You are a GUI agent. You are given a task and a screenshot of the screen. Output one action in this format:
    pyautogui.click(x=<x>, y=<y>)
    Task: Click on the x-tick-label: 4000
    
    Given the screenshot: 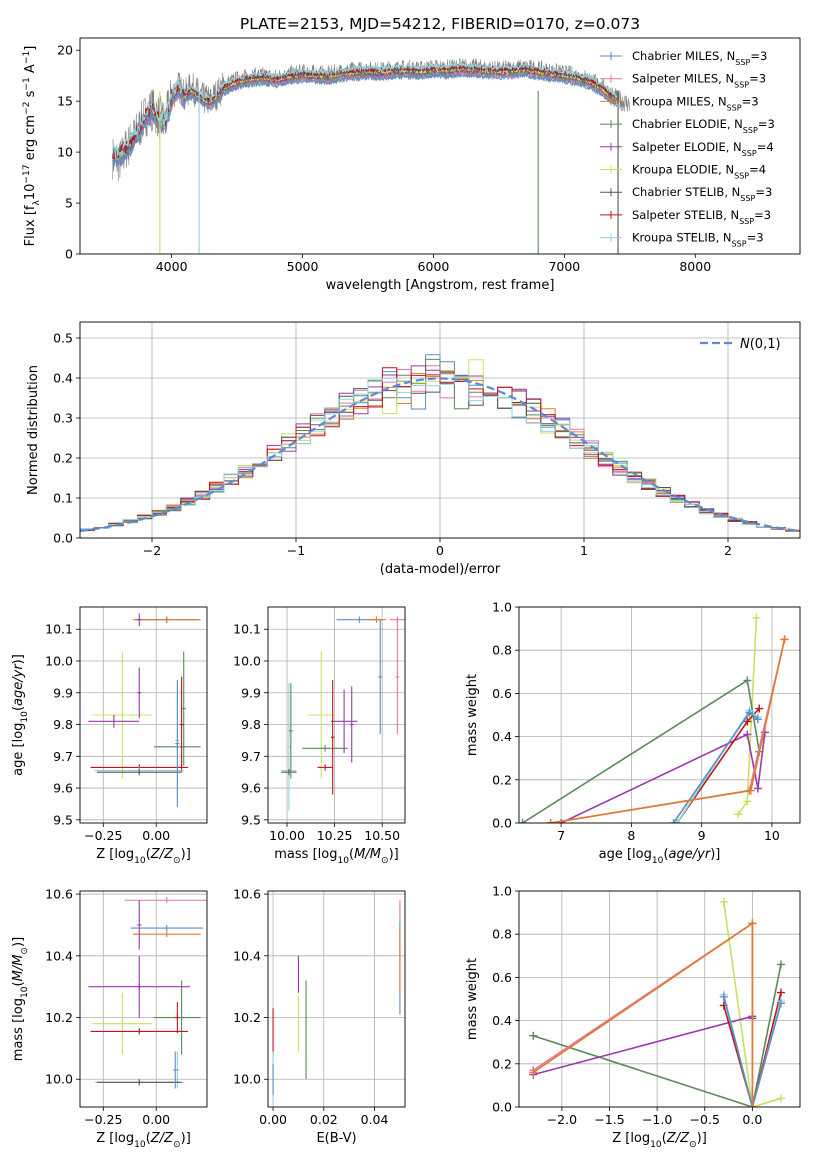 What is the action you would take?
    pyautogui.click(x=172, y=266)
    